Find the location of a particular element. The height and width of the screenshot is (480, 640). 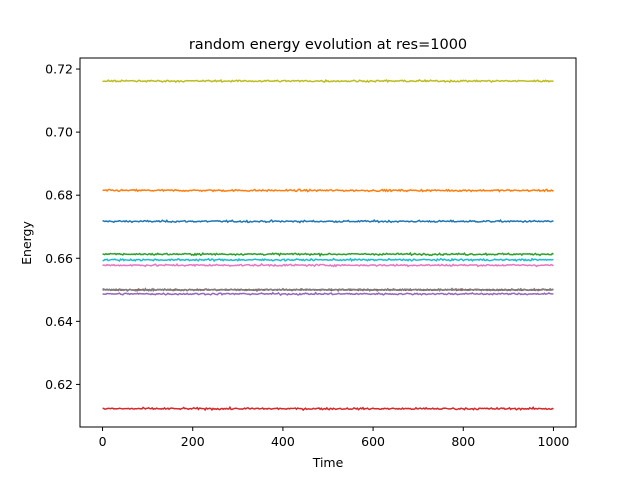

chart-title: random energy evolution at res=1000 is located at coordinates (328, 45).